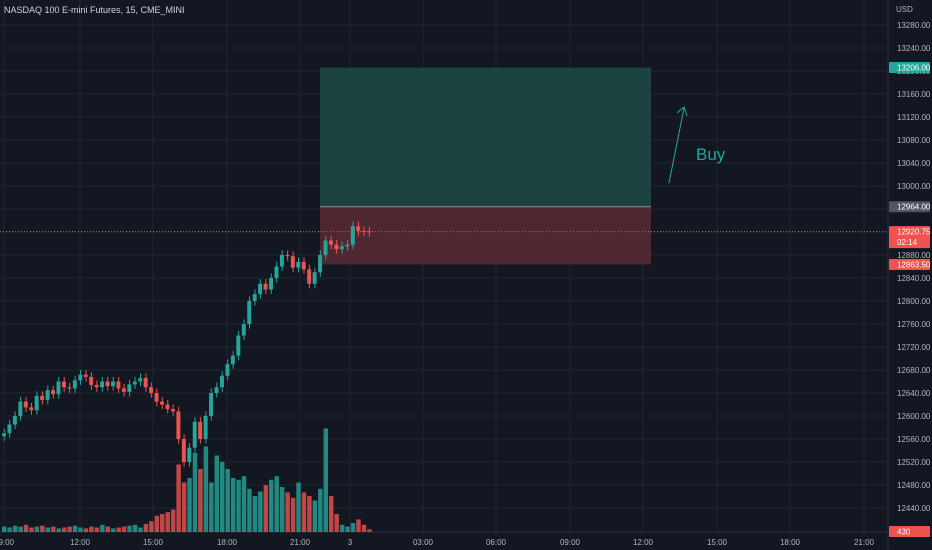  I want to click on price-tag-countdown: 02:14, so click(907, 242).